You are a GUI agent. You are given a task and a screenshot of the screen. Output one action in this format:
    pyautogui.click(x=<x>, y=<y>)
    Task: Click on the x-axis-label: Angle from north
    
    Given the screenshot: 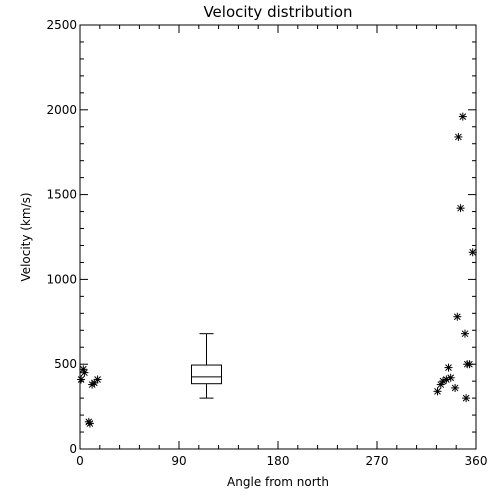 What is the action you would take?
    pyautogui.click(x=278, y=482)
    